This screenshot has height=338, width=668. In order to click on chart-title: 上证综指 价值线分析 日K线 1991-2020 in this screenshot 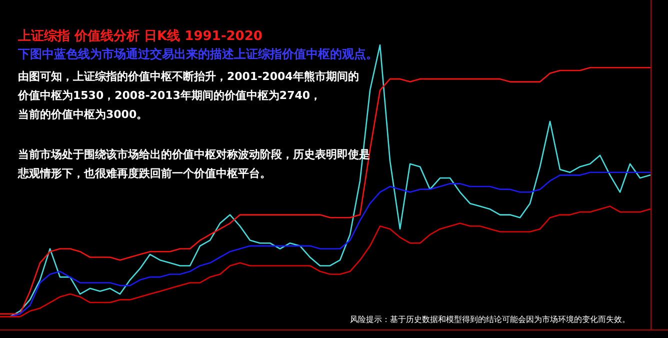, I will do `click(139, 36)`.